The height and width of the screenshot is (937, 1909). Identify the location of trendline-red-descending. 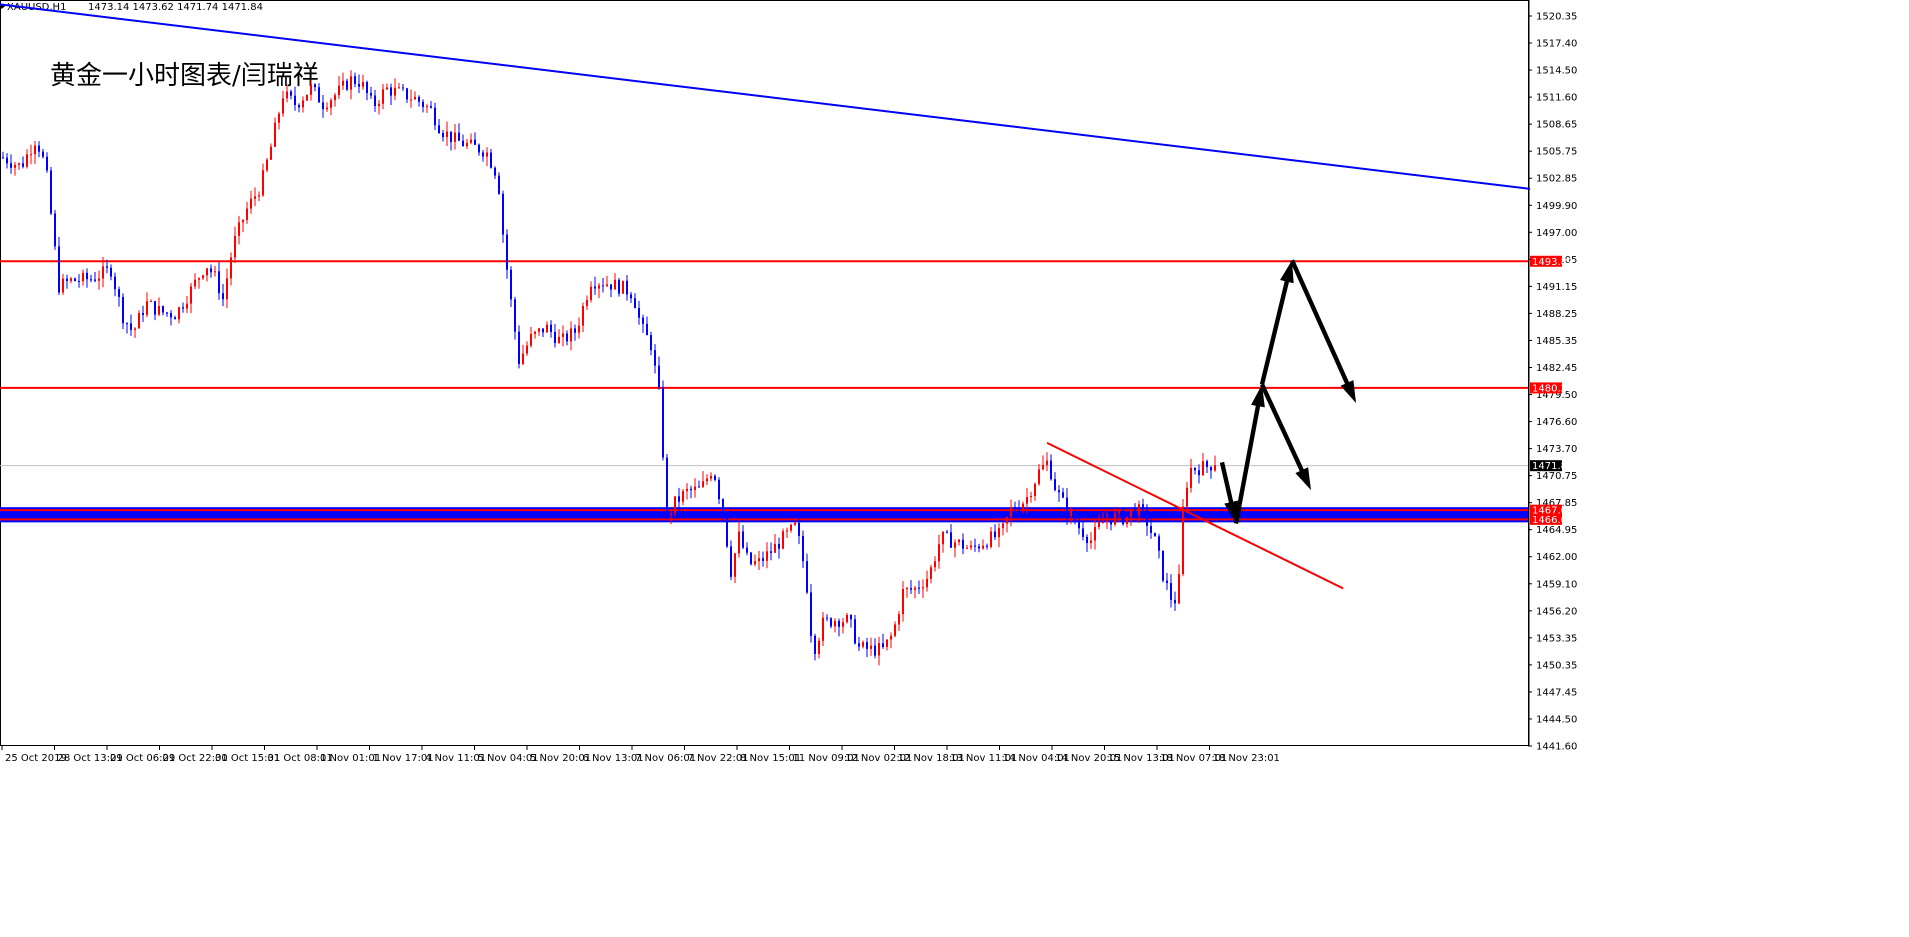
(1195, 515).